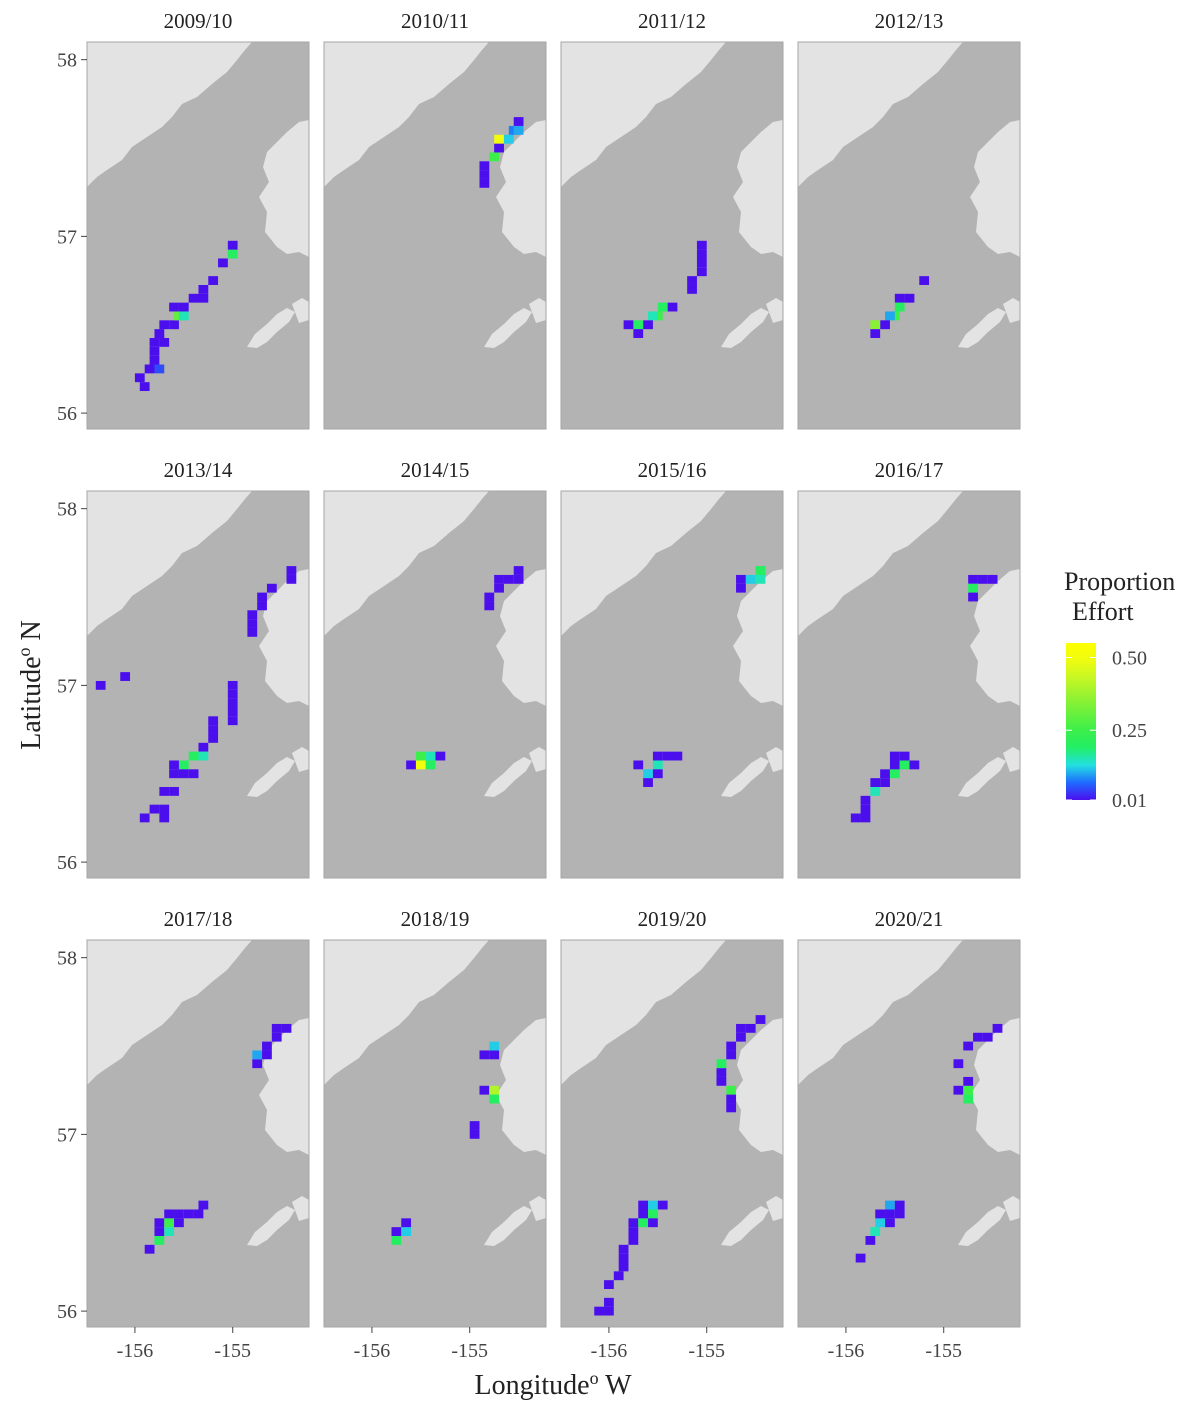  I want to click on x-tick-label: -156, so click(609, 1351).